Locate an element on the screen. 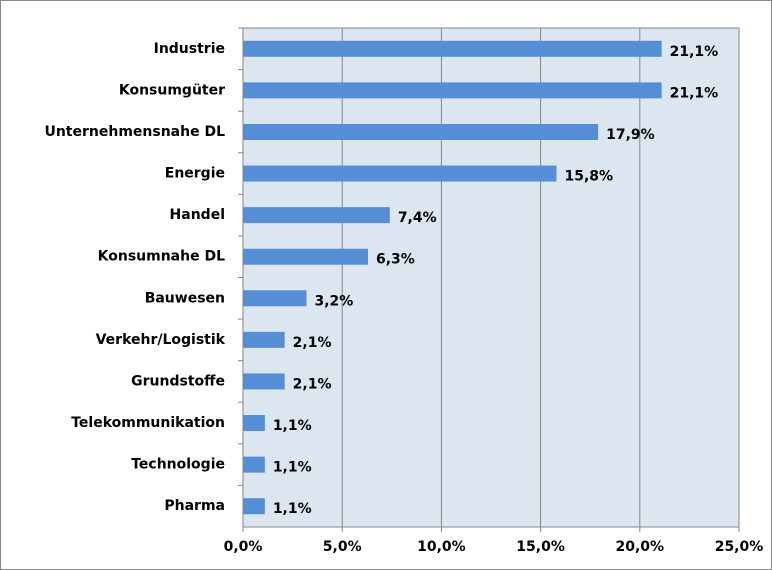 The image size is (772, 570). y-tick-label: Unternehmensnahe DL is located at coordinates (134, 132).